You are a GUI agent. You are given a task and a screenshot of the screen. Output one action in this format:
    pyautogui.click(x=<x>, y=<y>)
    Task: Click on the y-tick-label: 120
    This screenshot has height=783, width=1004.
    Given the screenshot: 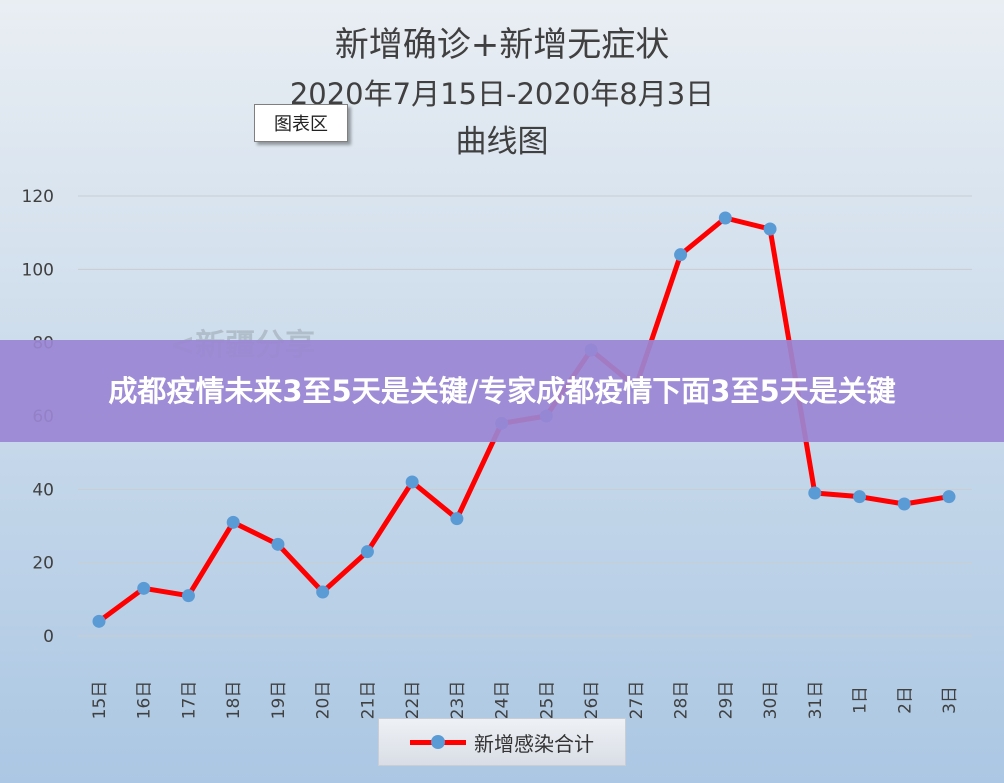 What is the action you would take?
    pyautogui.click(x=38, y=197)
    